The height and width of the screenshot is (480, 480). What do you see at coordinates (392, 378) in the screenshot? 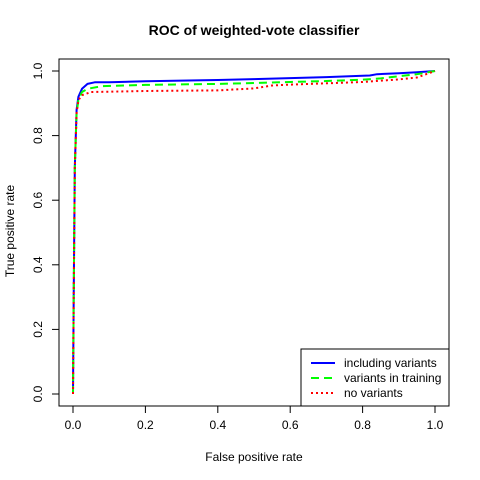
I see `legend-label: variants in training` at bounding box center [392, 378].